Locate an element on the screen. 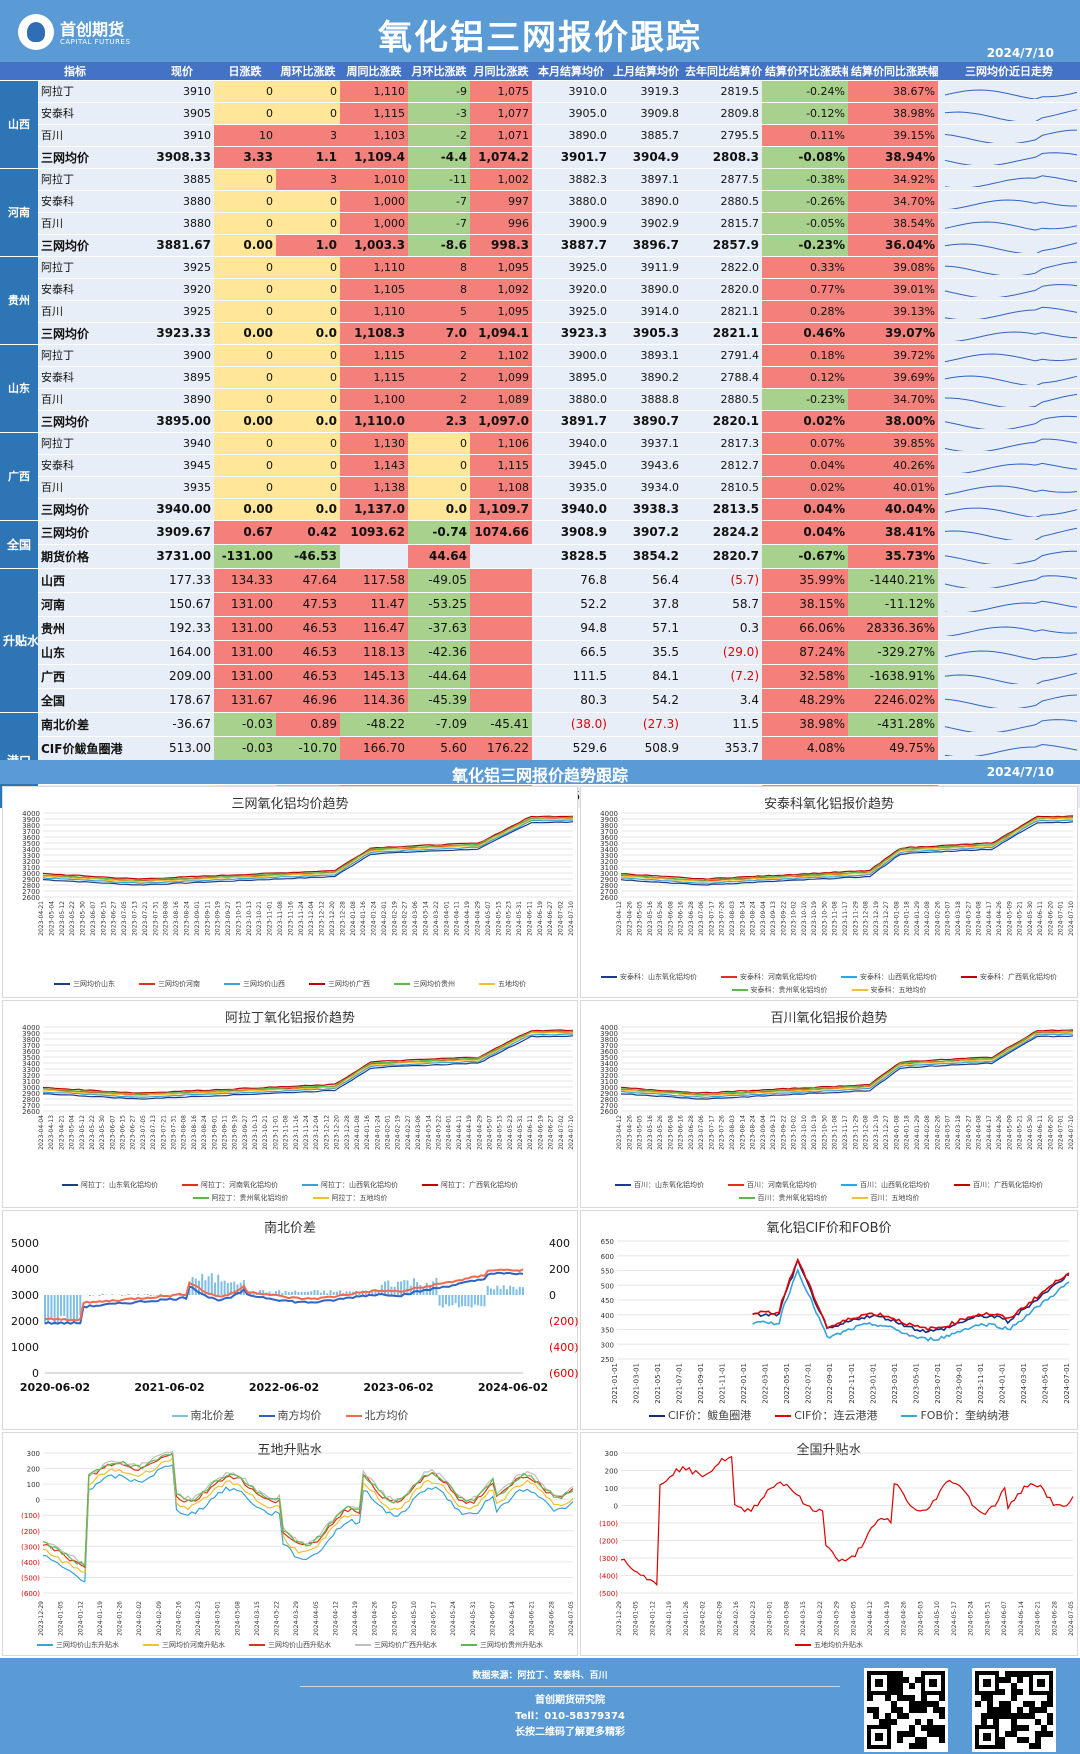  y-tick-label: 550 is located at coordinates (607, 1272).